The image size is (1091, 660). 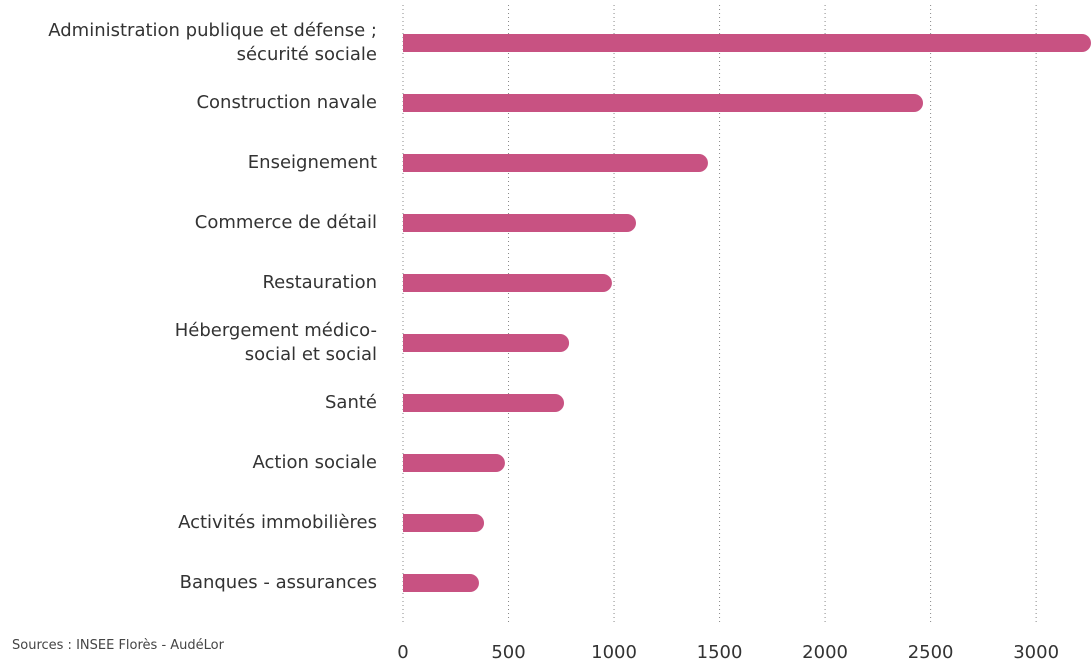 I want to click on x-tick-label: 3000, so click(x=1036, y=651).